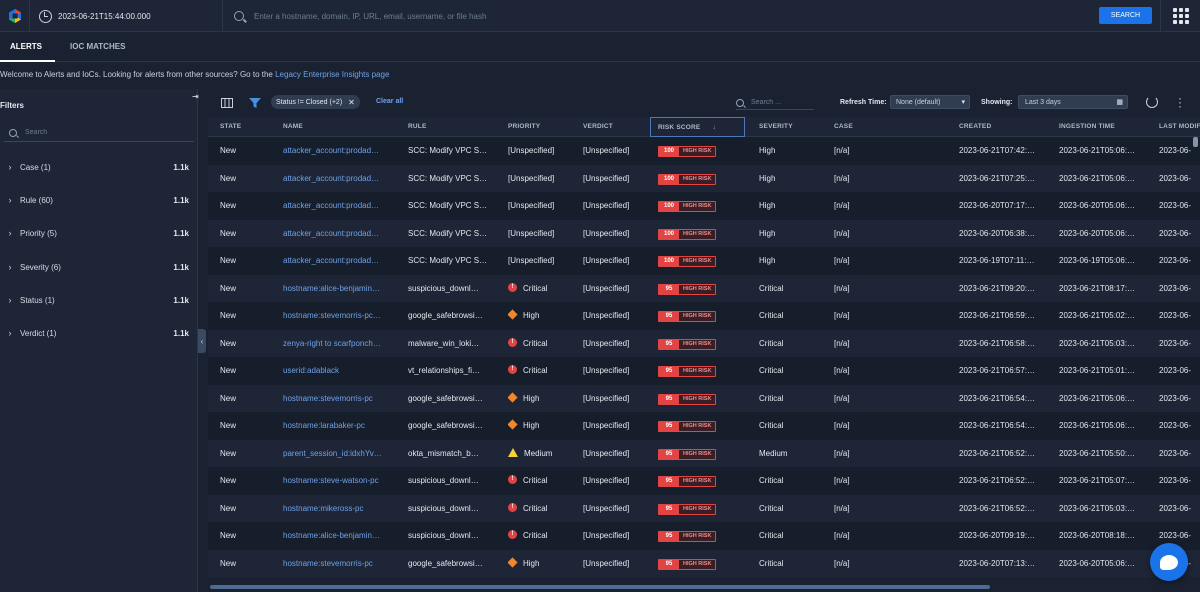  What do you see at coordinates (512, 507) in the screenshot?
I see `critical-icon: !` at bounding box center [512, 507].